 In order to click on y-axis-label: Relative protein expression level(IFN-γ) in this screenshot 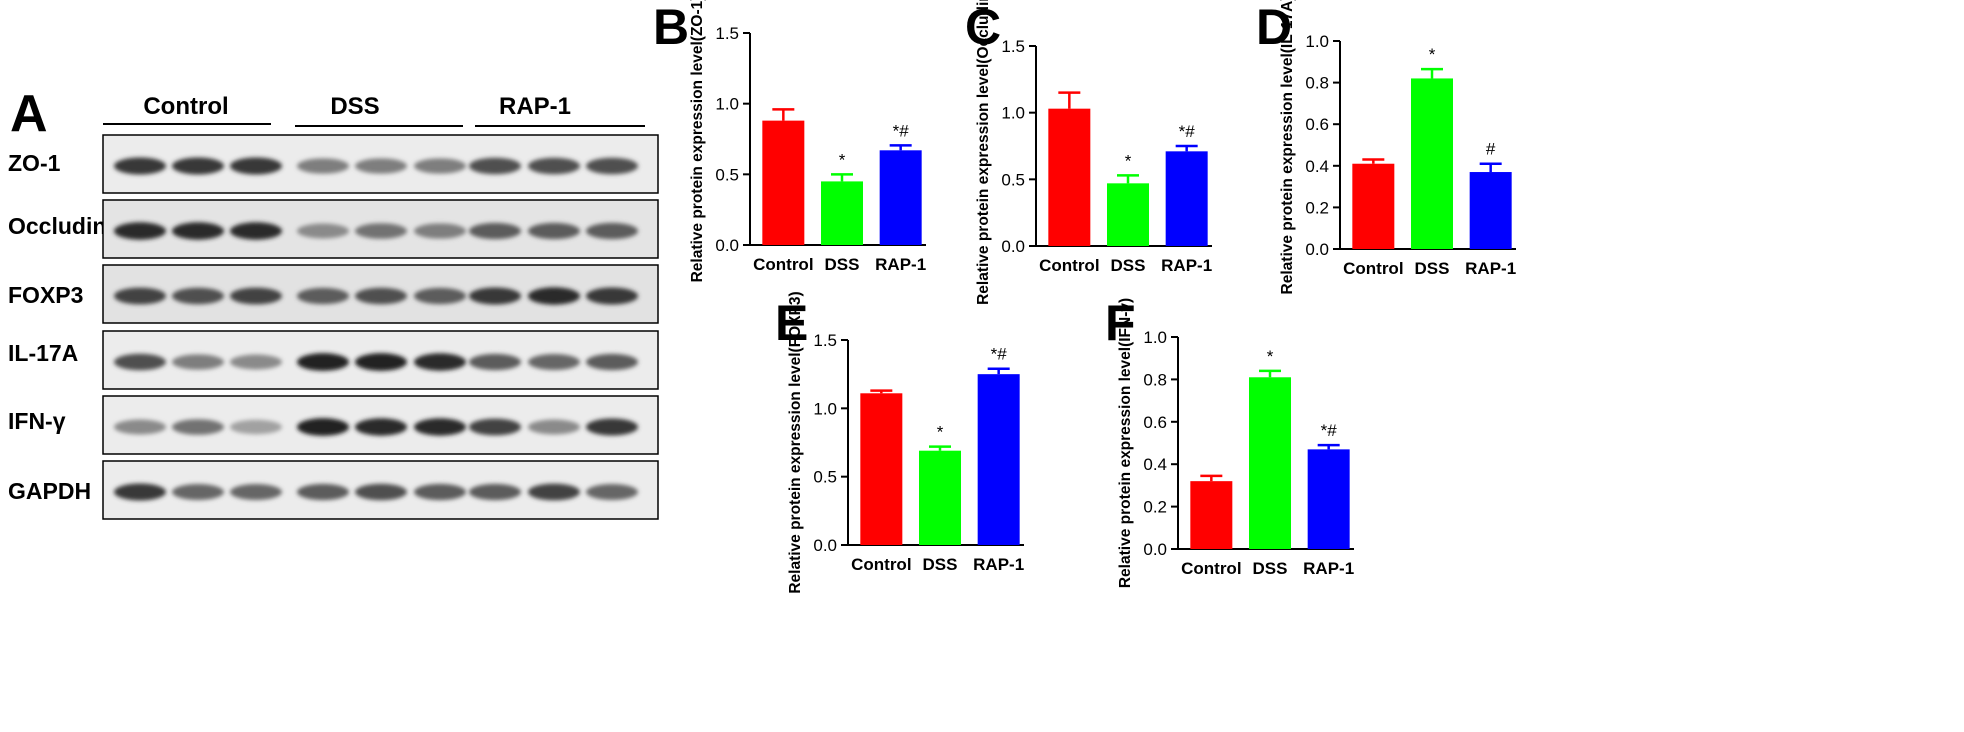, I will do `click(1125, 443)`.